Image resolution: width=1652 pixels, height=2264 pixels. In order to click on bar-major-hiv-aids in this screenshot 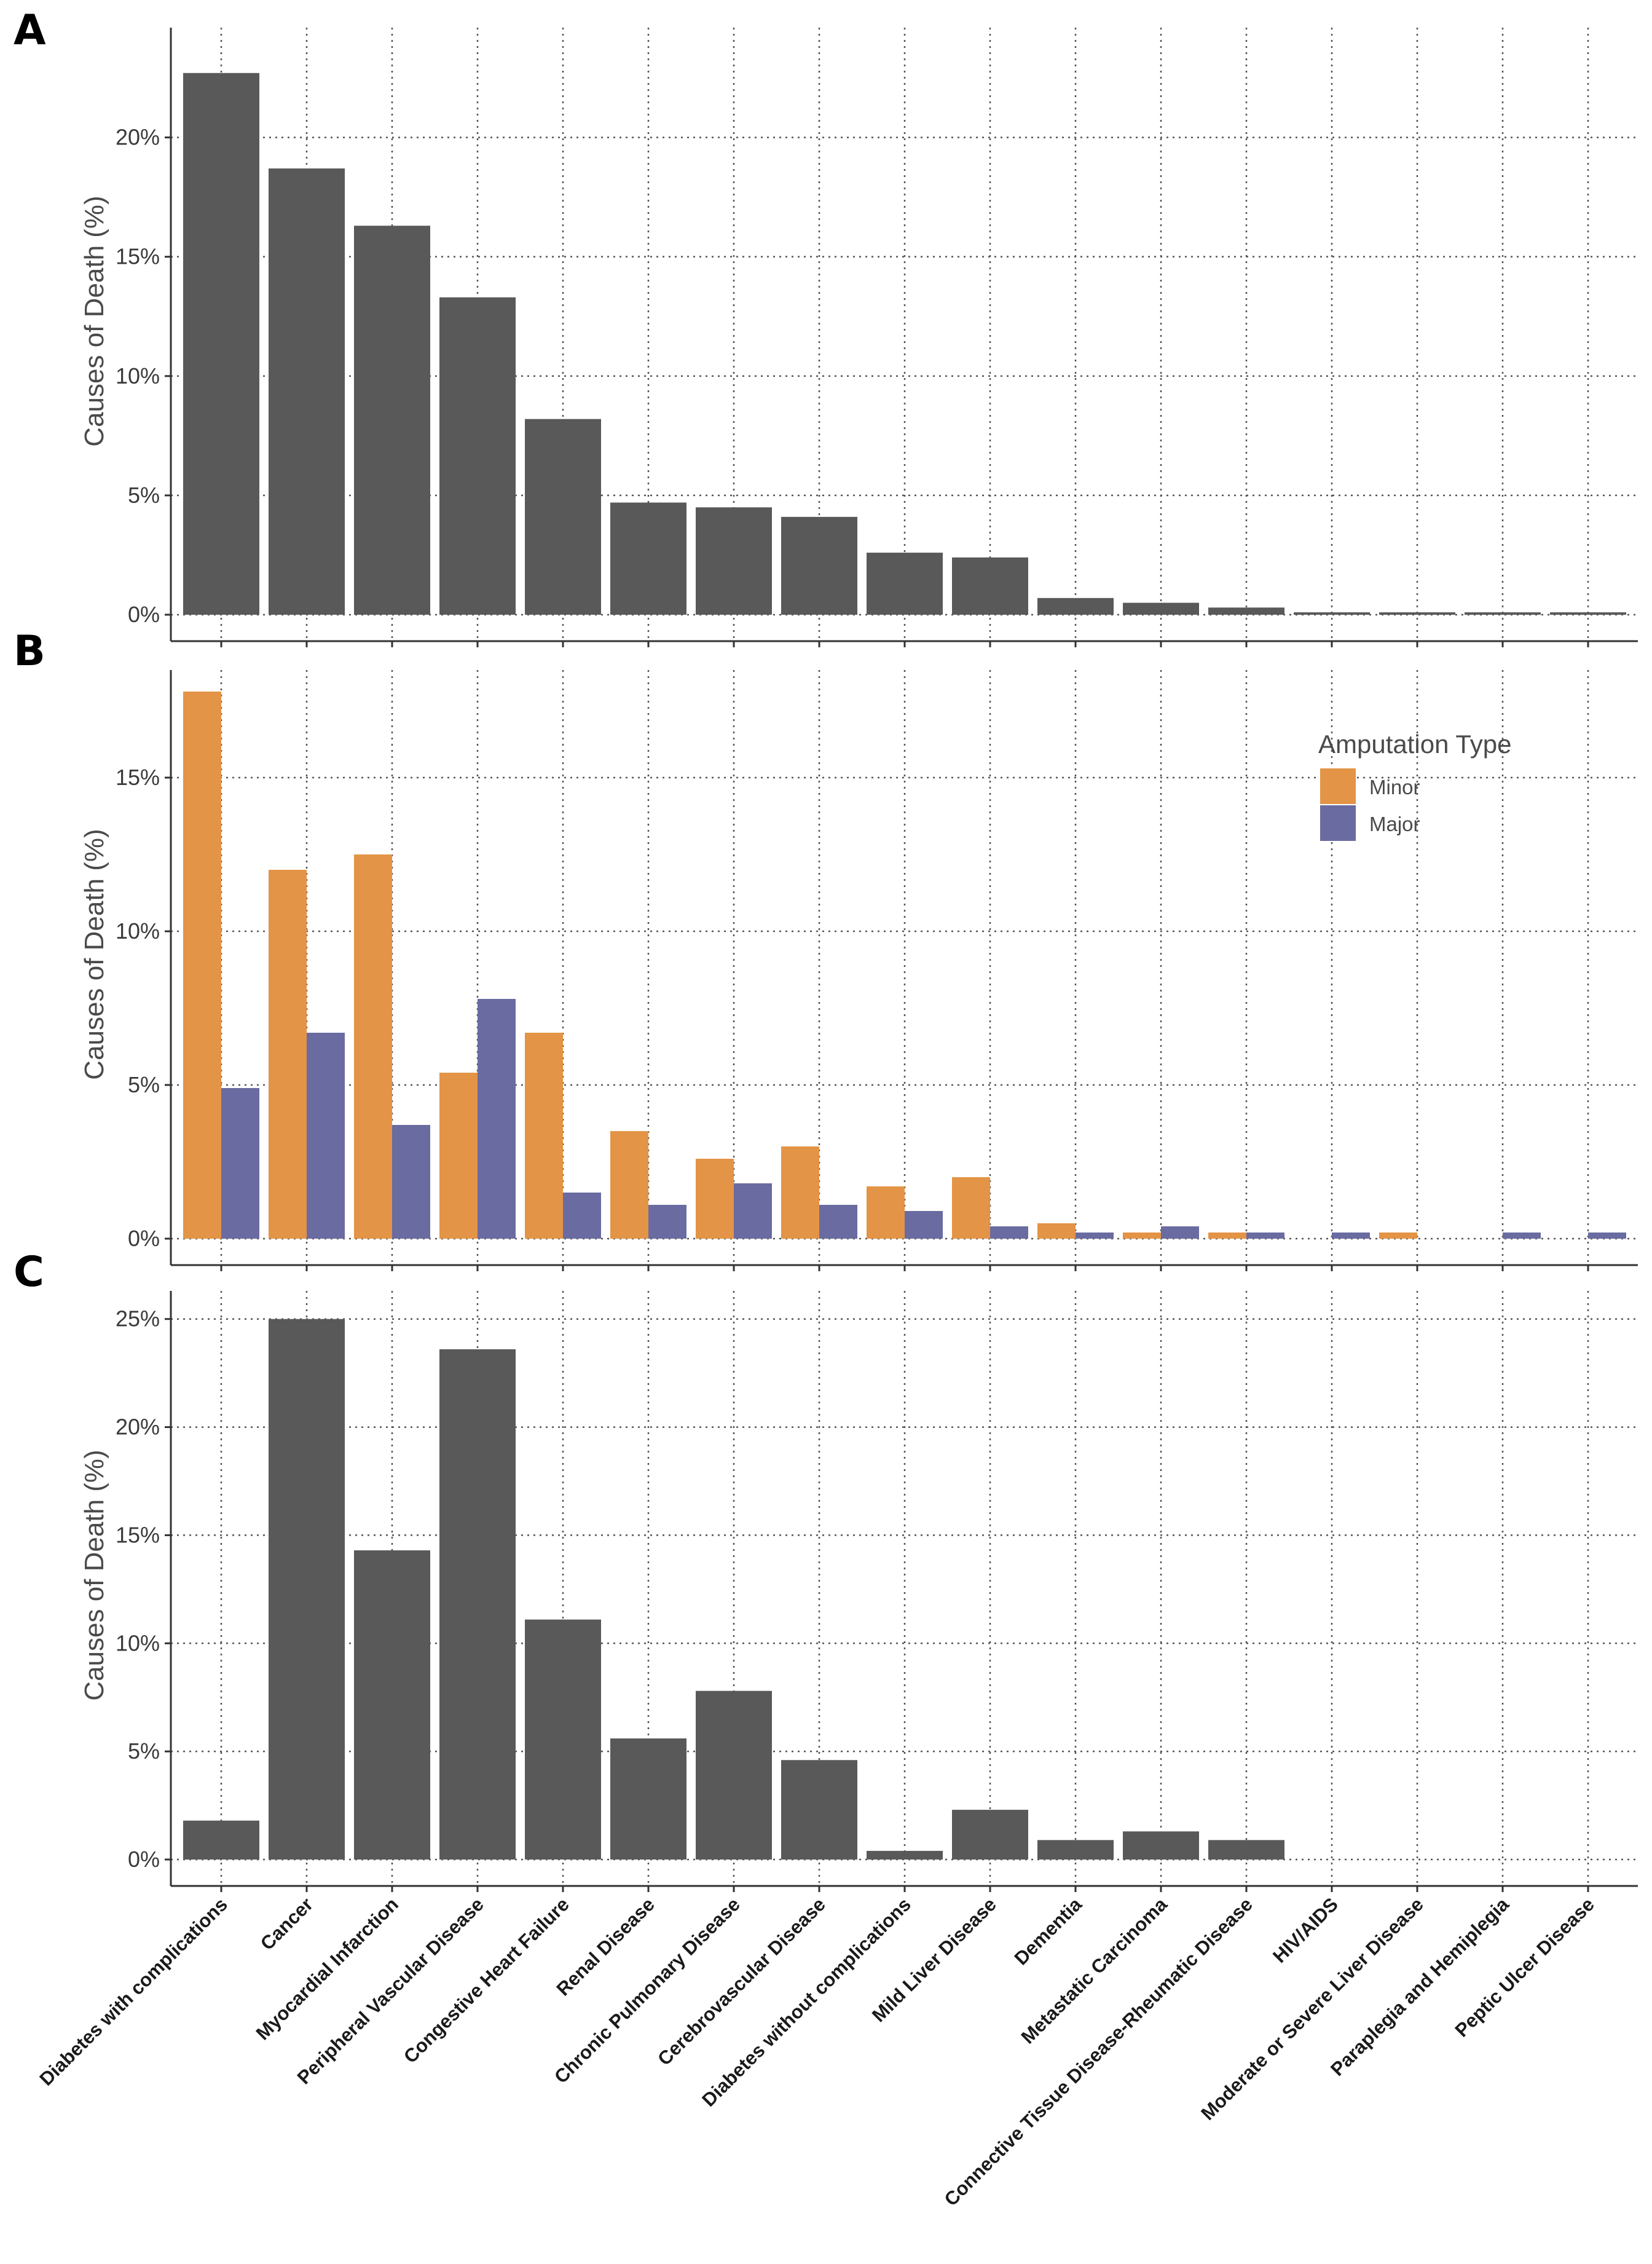, I will do `click(1351, 1236)`.